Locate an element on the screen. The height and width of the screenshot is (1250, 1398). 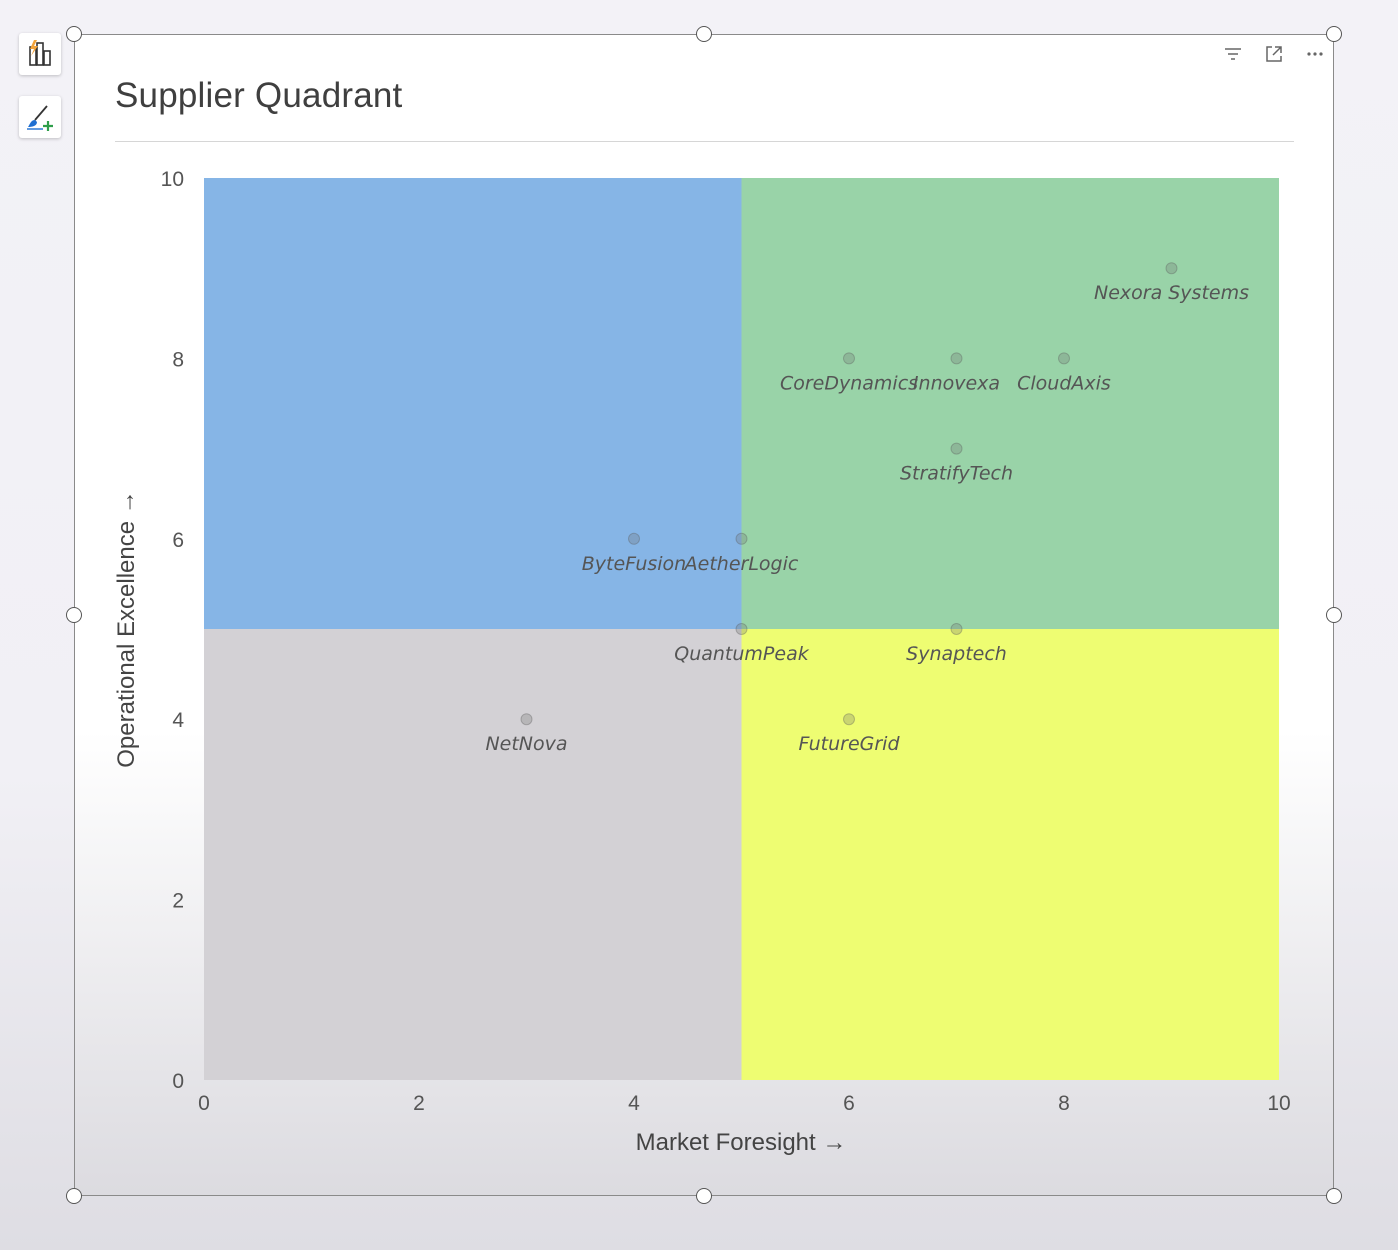
data-point: Innovexa is located at coordinates (956, 373).